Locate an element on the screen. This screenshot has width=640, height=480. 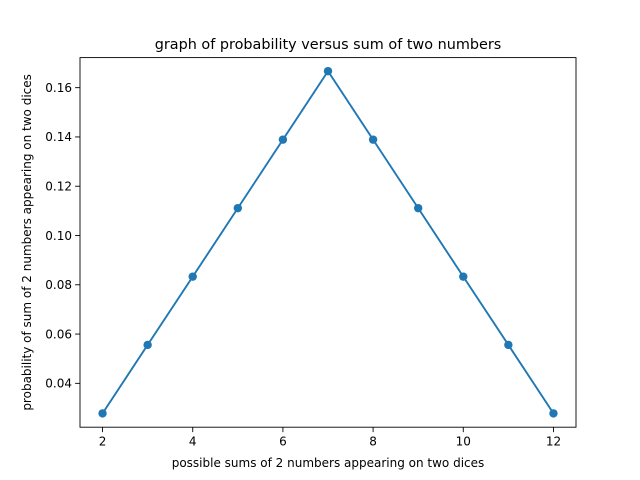
y-tick-label: 0.14 is located at coordinates (58, 137).